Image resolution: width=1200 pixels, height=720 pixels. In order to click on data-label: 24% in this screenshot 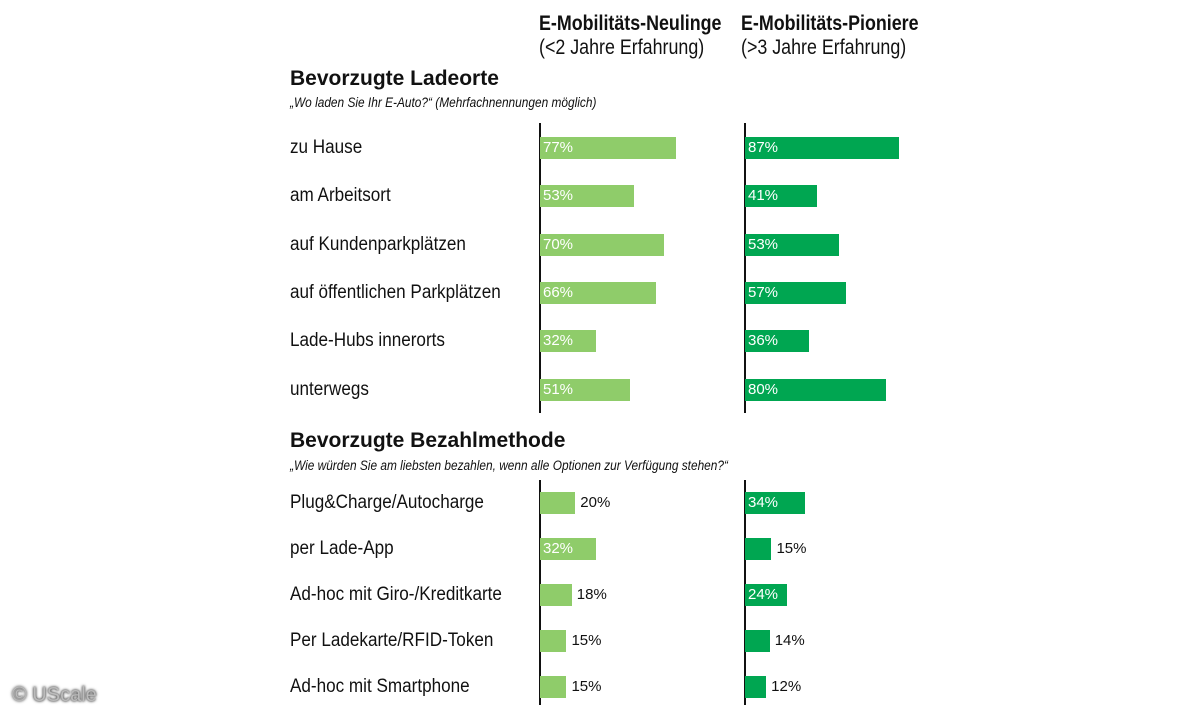, I will do `click(763, 594)`.